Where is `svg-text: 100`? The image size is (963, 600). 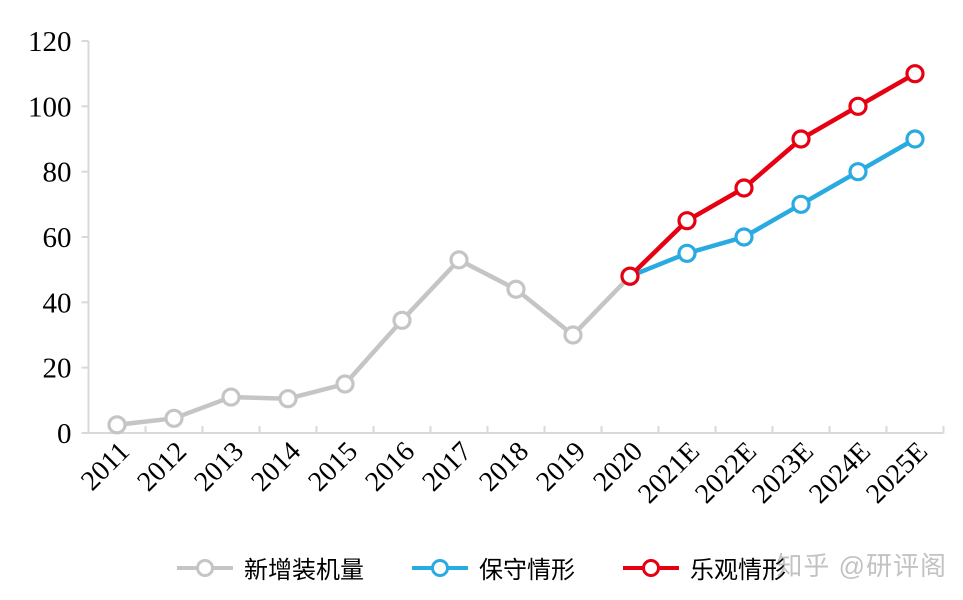
svg-text: 100 is located at coordinates (50, 107).